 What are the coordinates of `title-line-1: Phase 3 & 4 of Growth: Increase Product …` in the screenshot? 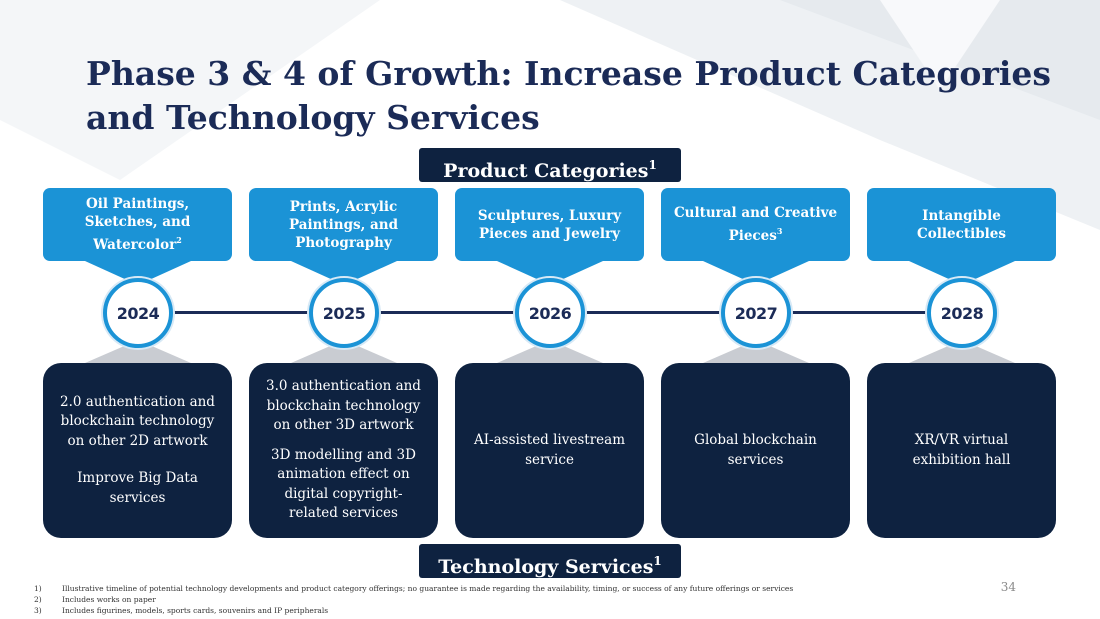 It's located at (568, 73).